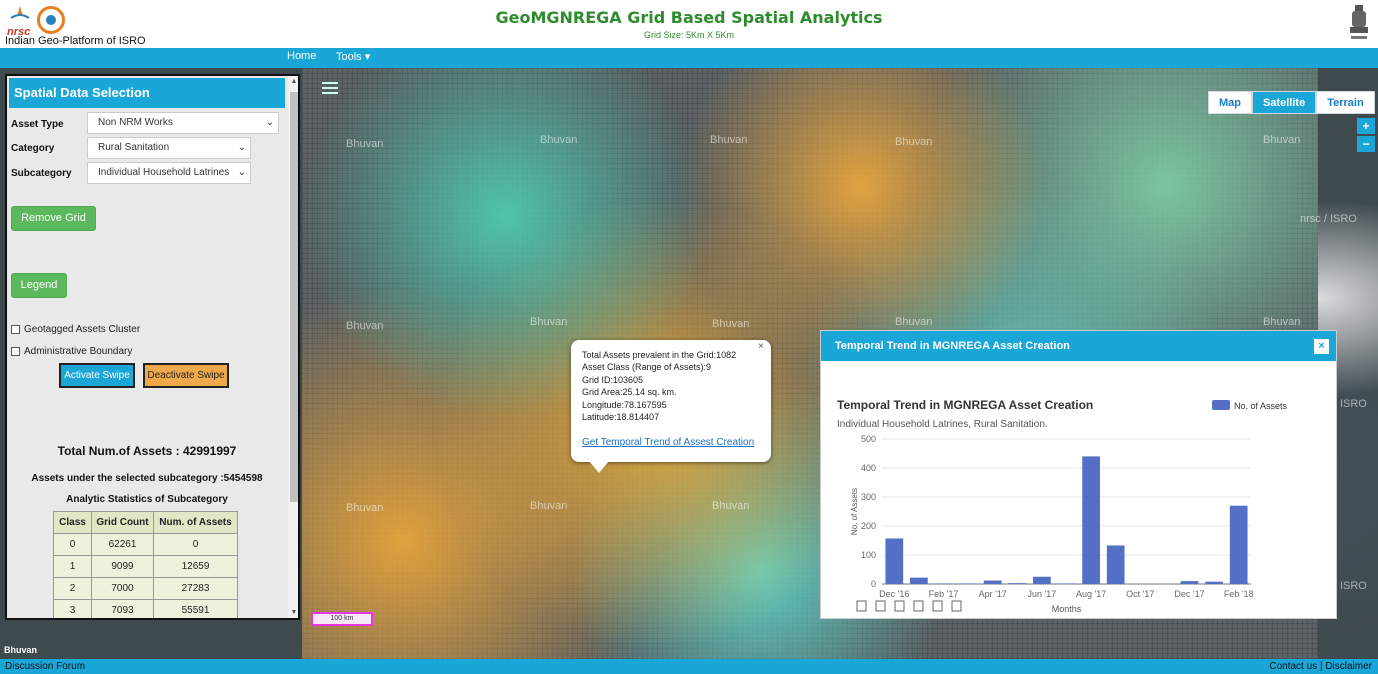  I want to click on popup-close-icon: ×, so click(761, 346).